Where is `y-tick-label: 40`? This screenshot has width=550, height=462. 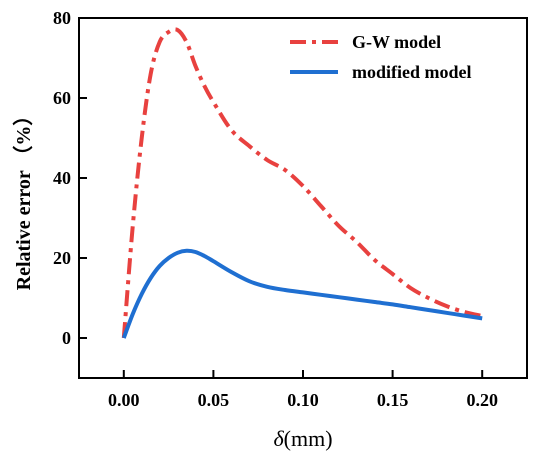 y-tick-label: 40 is located at coordinates (62, 178).